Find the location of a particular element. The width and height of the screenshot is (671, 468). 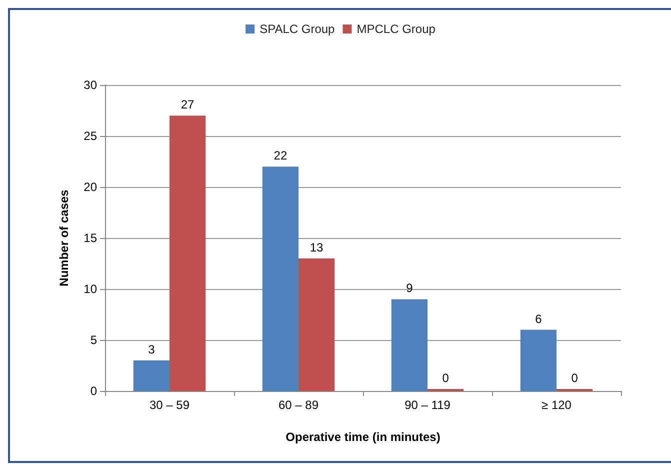

data-label: 6 is located at coordinates (538, 319).